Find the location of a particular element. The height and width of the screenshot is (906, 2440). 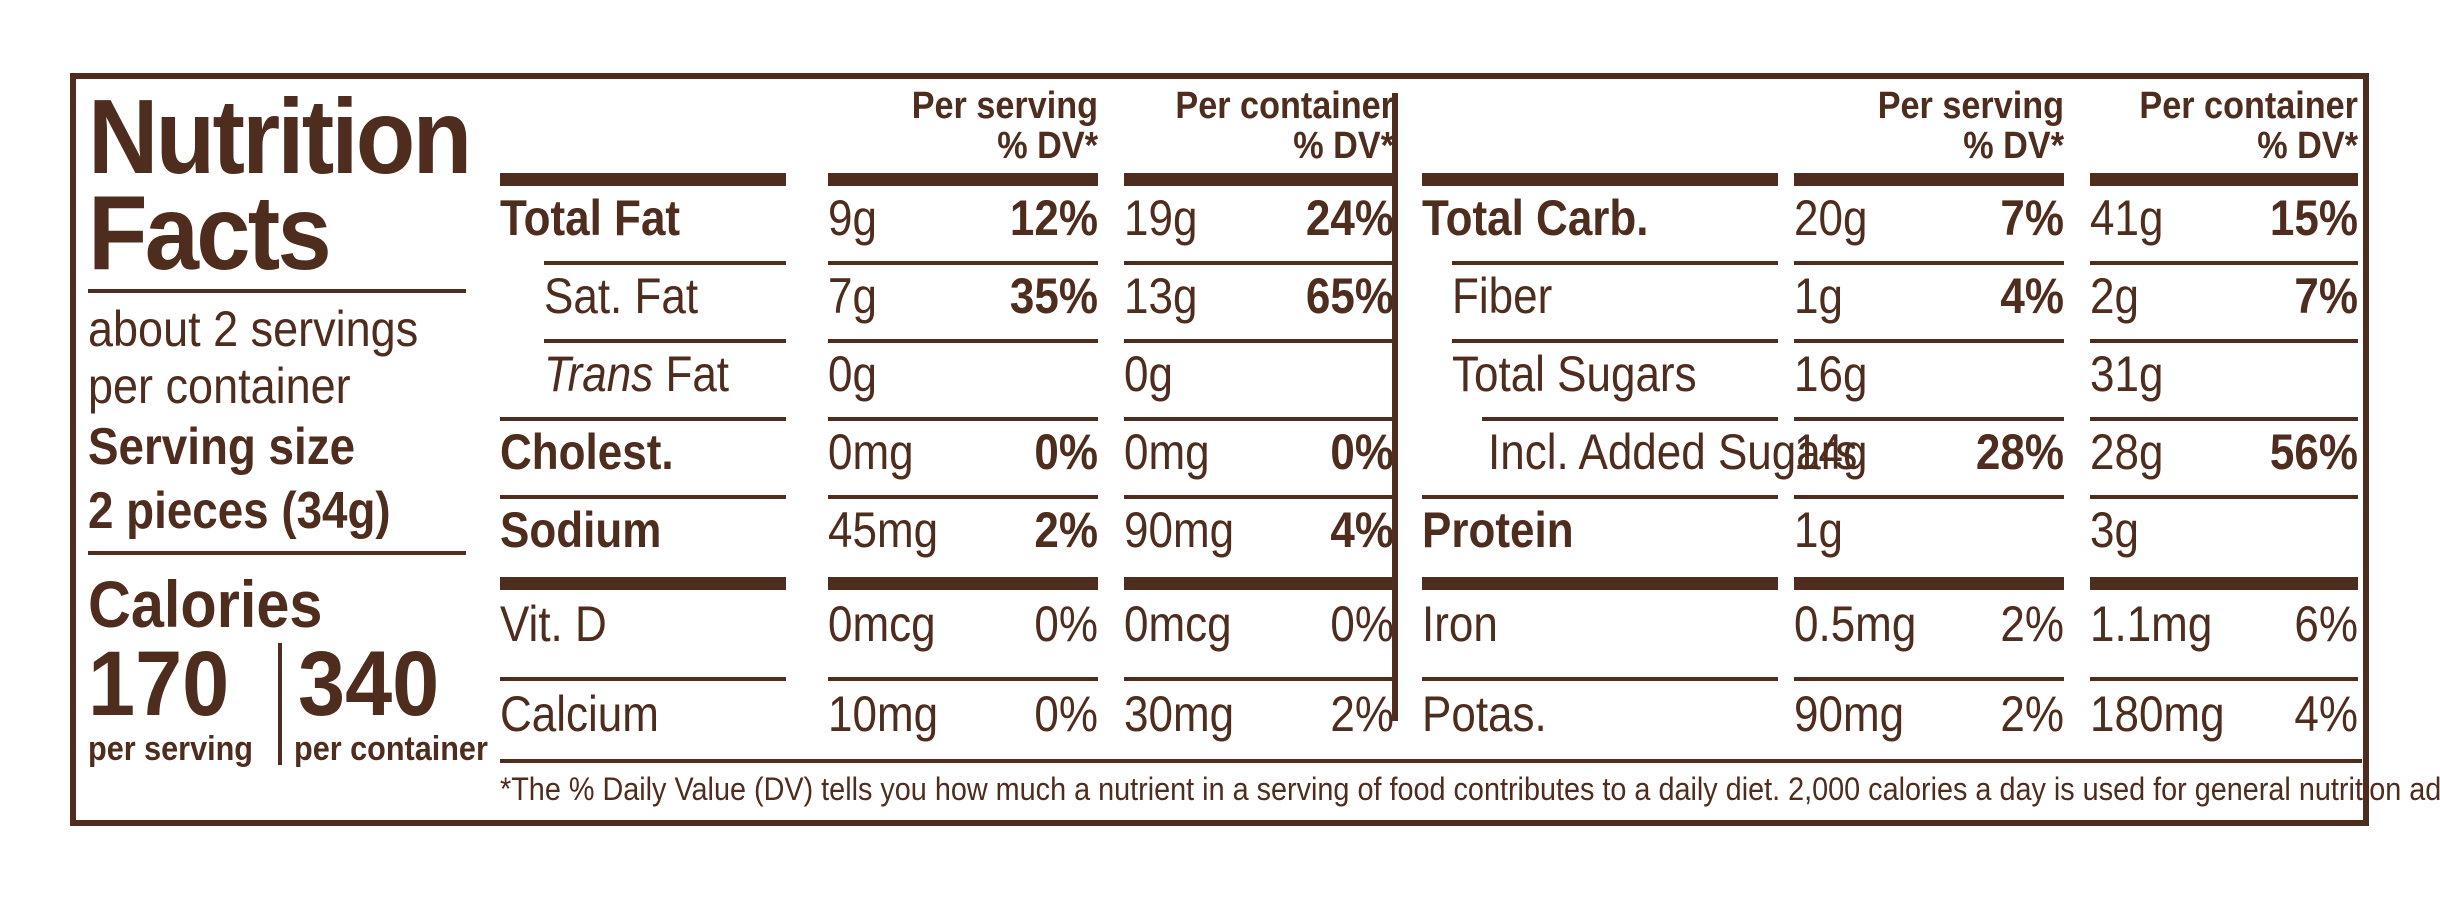

title-nutrition: Nutrition is located at coordinates (280, 137).